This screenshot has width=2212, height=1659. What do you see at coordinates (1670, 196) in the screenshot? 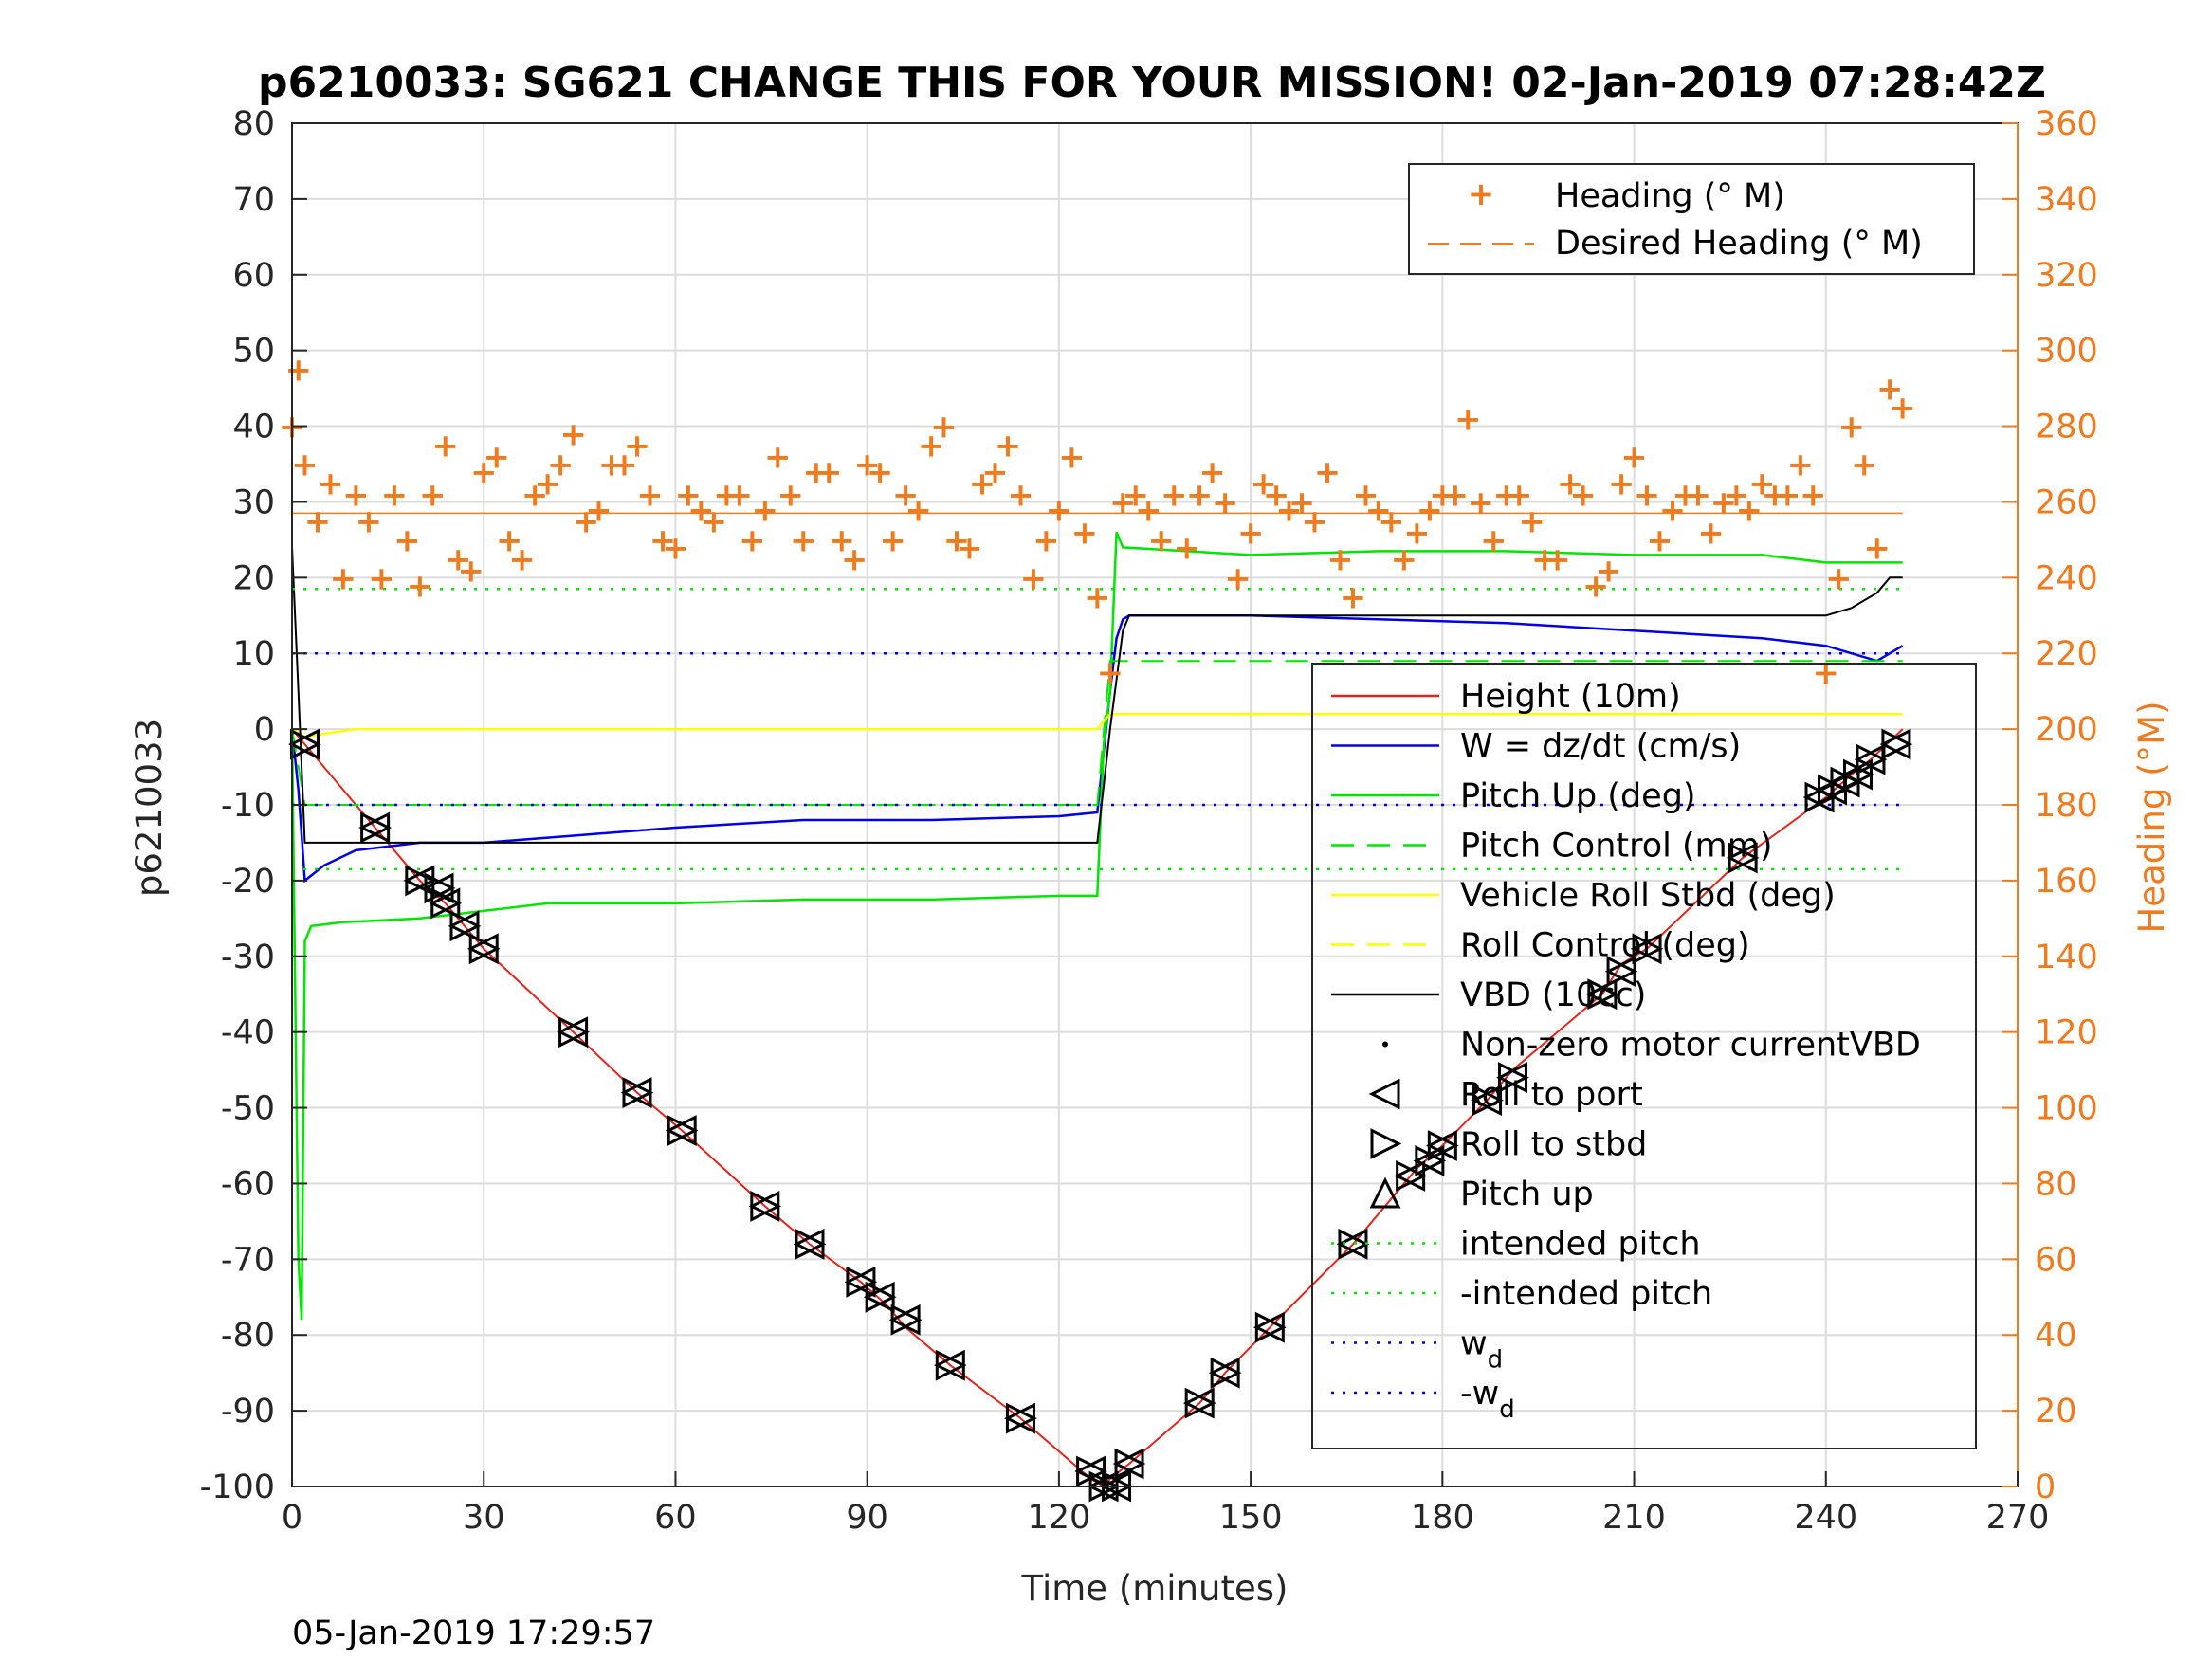
I see `legend-label-heading: Heading (° M)` at bounding box center [1670, 196].